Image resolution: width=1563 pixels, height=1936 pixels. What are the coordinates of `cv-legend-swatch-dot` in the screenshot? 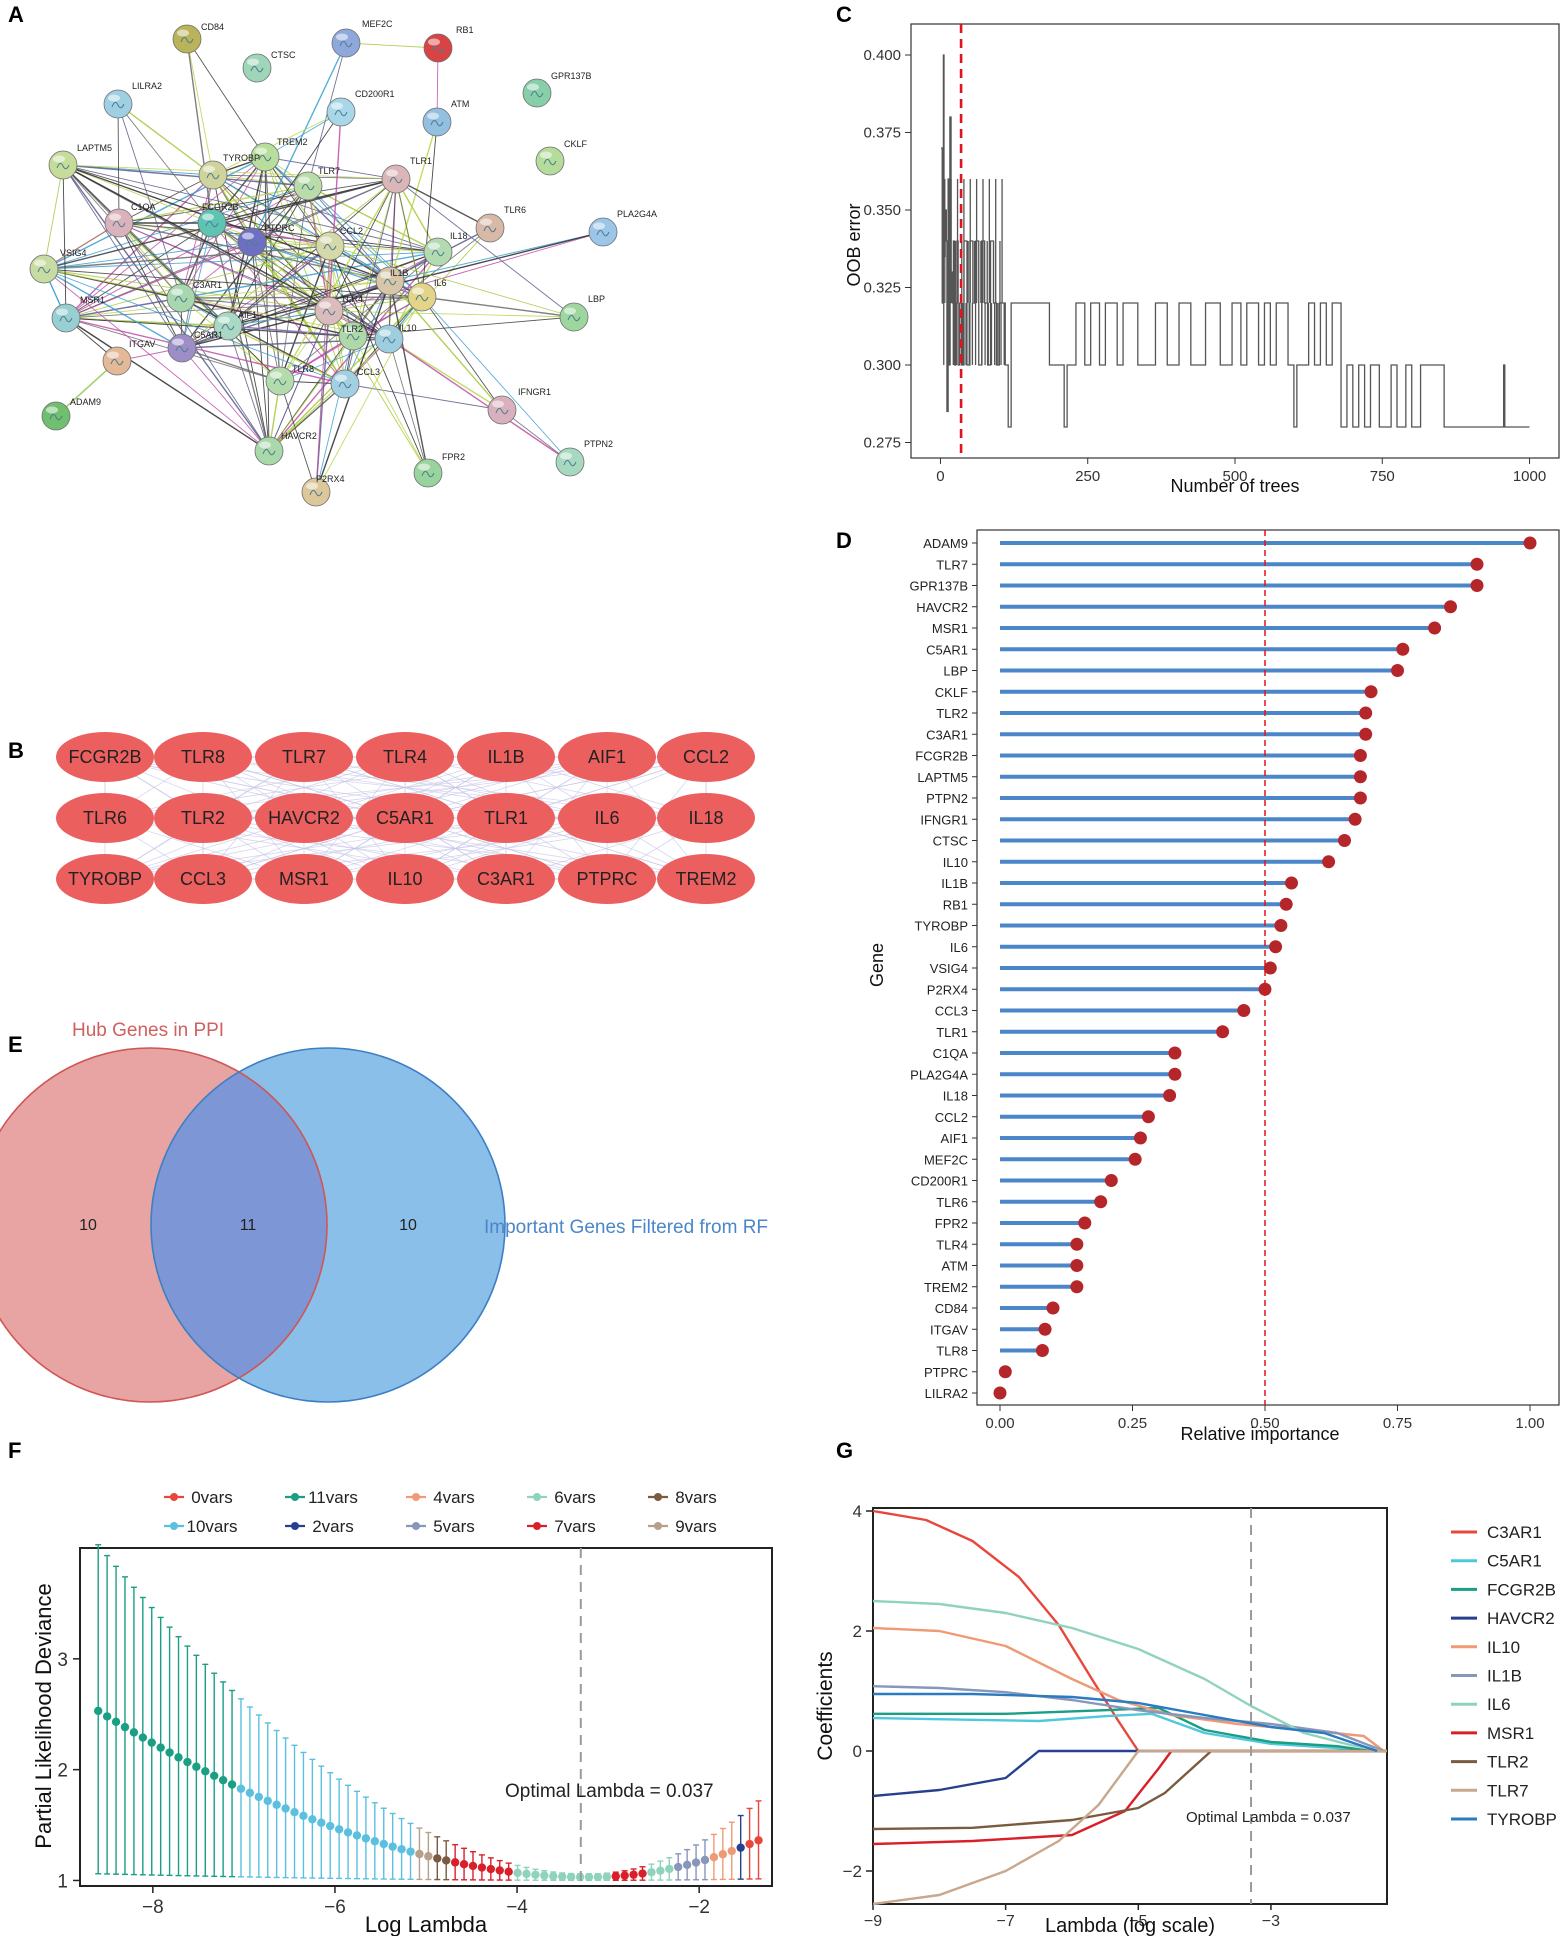 It's located at (416, 1497).